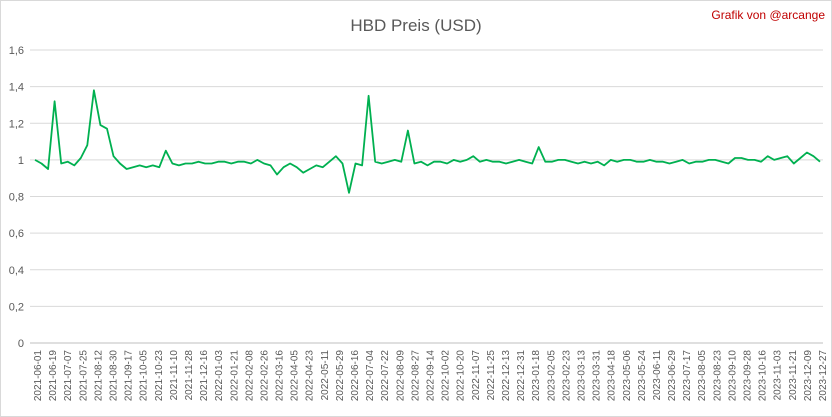 Image resolution: width=832 pixels, height=417 pixels. What do you see at coordinates (340, 376) in the screenshot?
I see `x-tick-label: 2022-05-29` at bounding box center [340, 376].